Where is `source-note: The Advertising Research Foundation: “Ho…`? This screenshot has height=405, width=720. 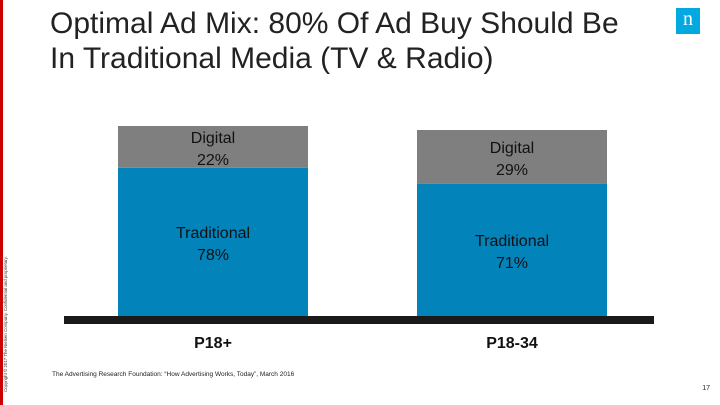
source-note: The Advertising Research Foundation: “Ho… is located at coordinates (173, 374).